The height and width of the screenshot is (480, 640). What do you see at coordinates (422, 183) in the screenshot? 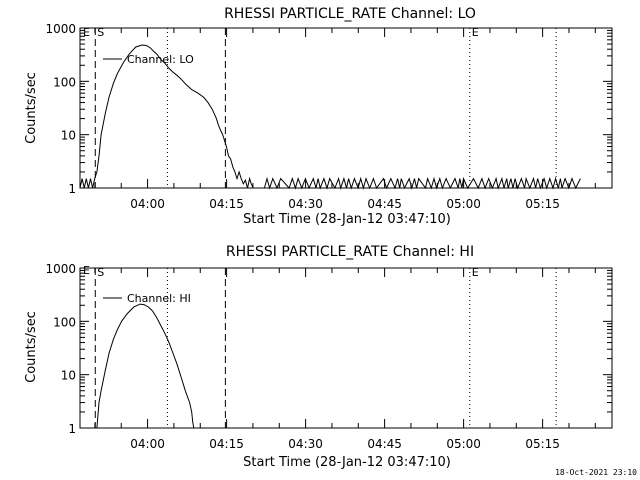
I see `series-line-background-noise-lo` at bounding box center [422, 183].